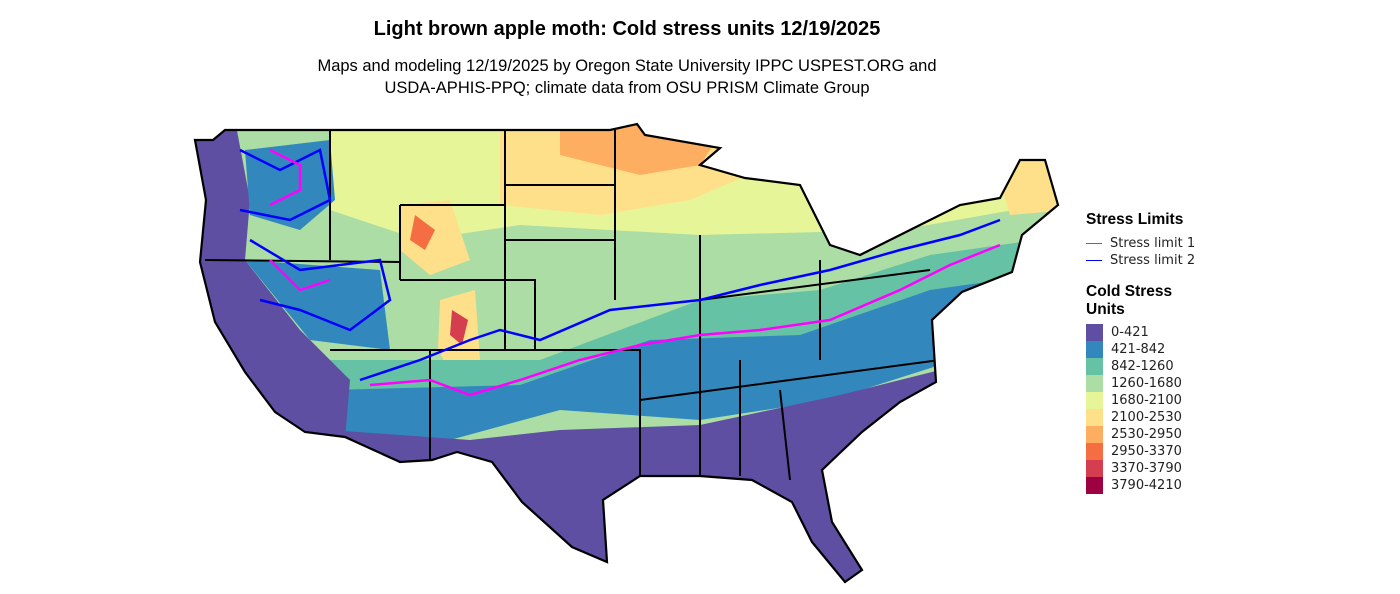  I want to click on legend-class-item: 1260-1680, so click(1140, 383).